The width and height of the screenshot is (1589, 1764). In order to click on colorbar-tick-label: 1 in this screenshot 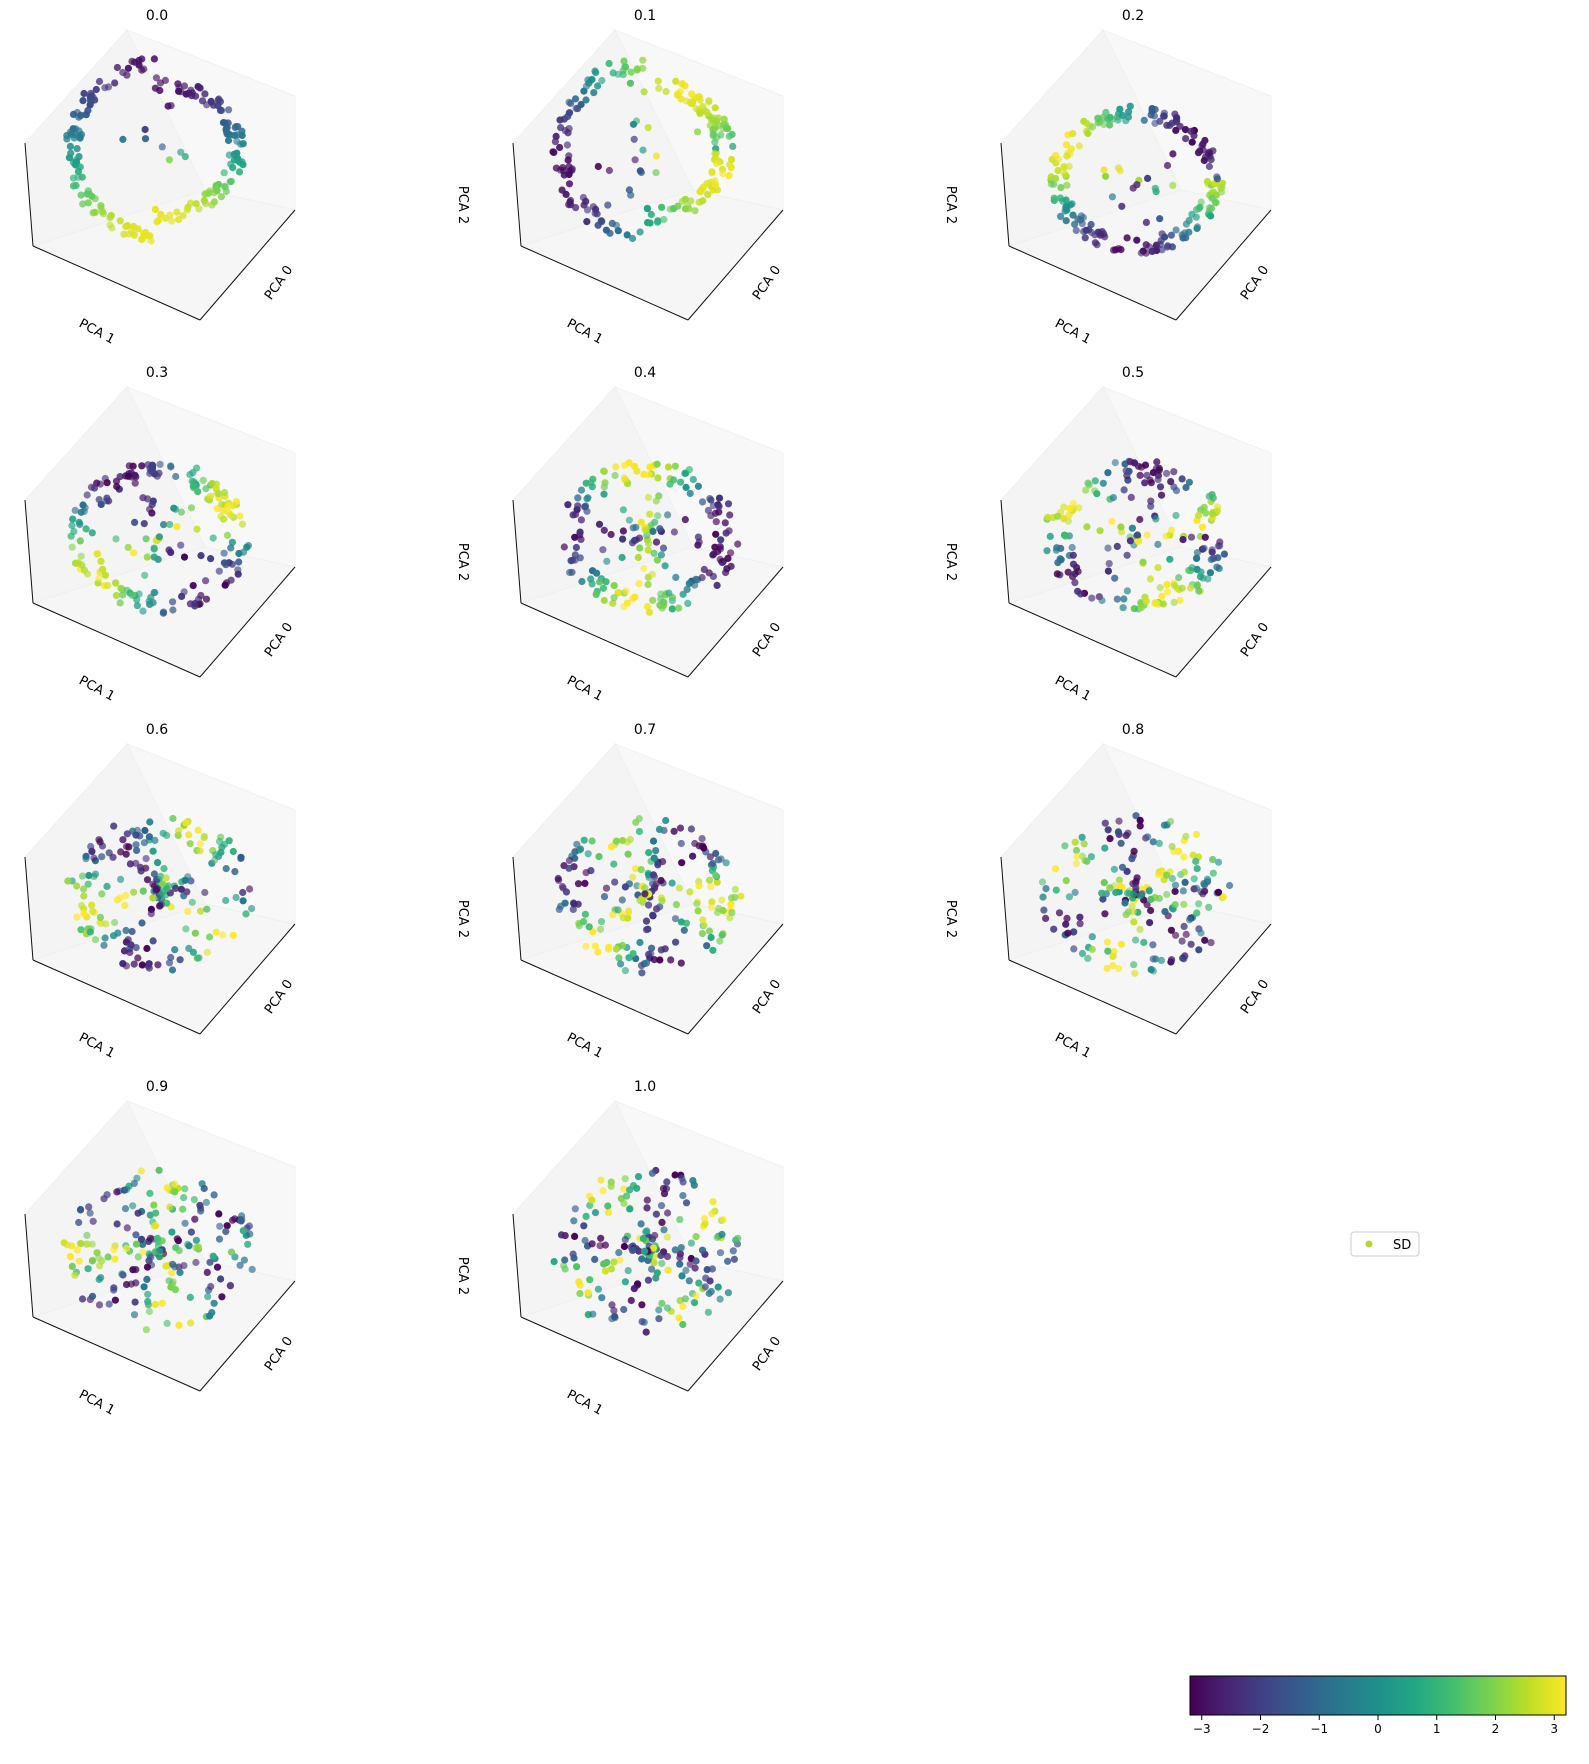, I will do `click(1437, 1729)`.